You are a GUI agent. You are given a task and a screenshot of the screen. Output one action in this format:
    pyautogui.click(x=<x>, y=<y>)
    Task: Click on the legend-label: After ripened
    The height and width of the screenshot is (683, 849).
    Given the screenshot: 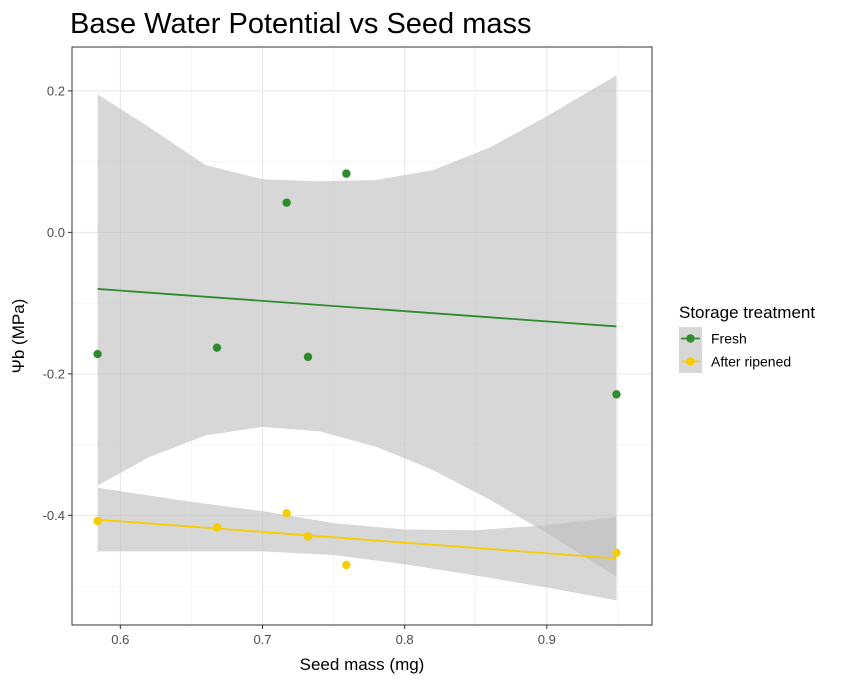 What is the action you would take?
    pyautogui.click(x=751, y=362)
    